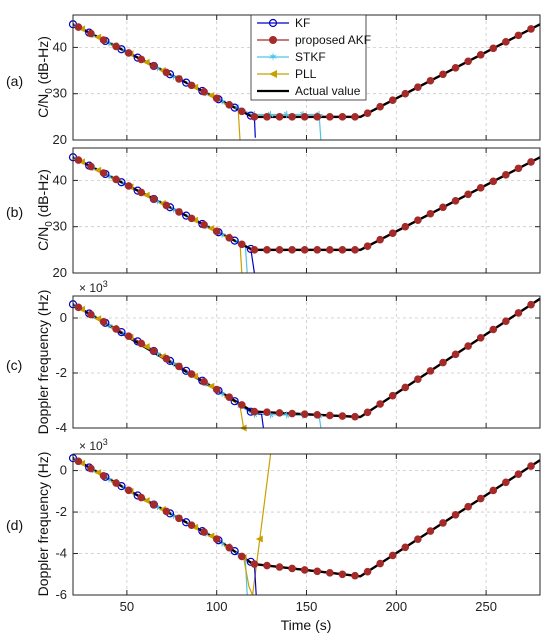 The height and width of the screenshot is (638, 550). I want to click on exponent-label-d: × 10³, so click(93, 445).